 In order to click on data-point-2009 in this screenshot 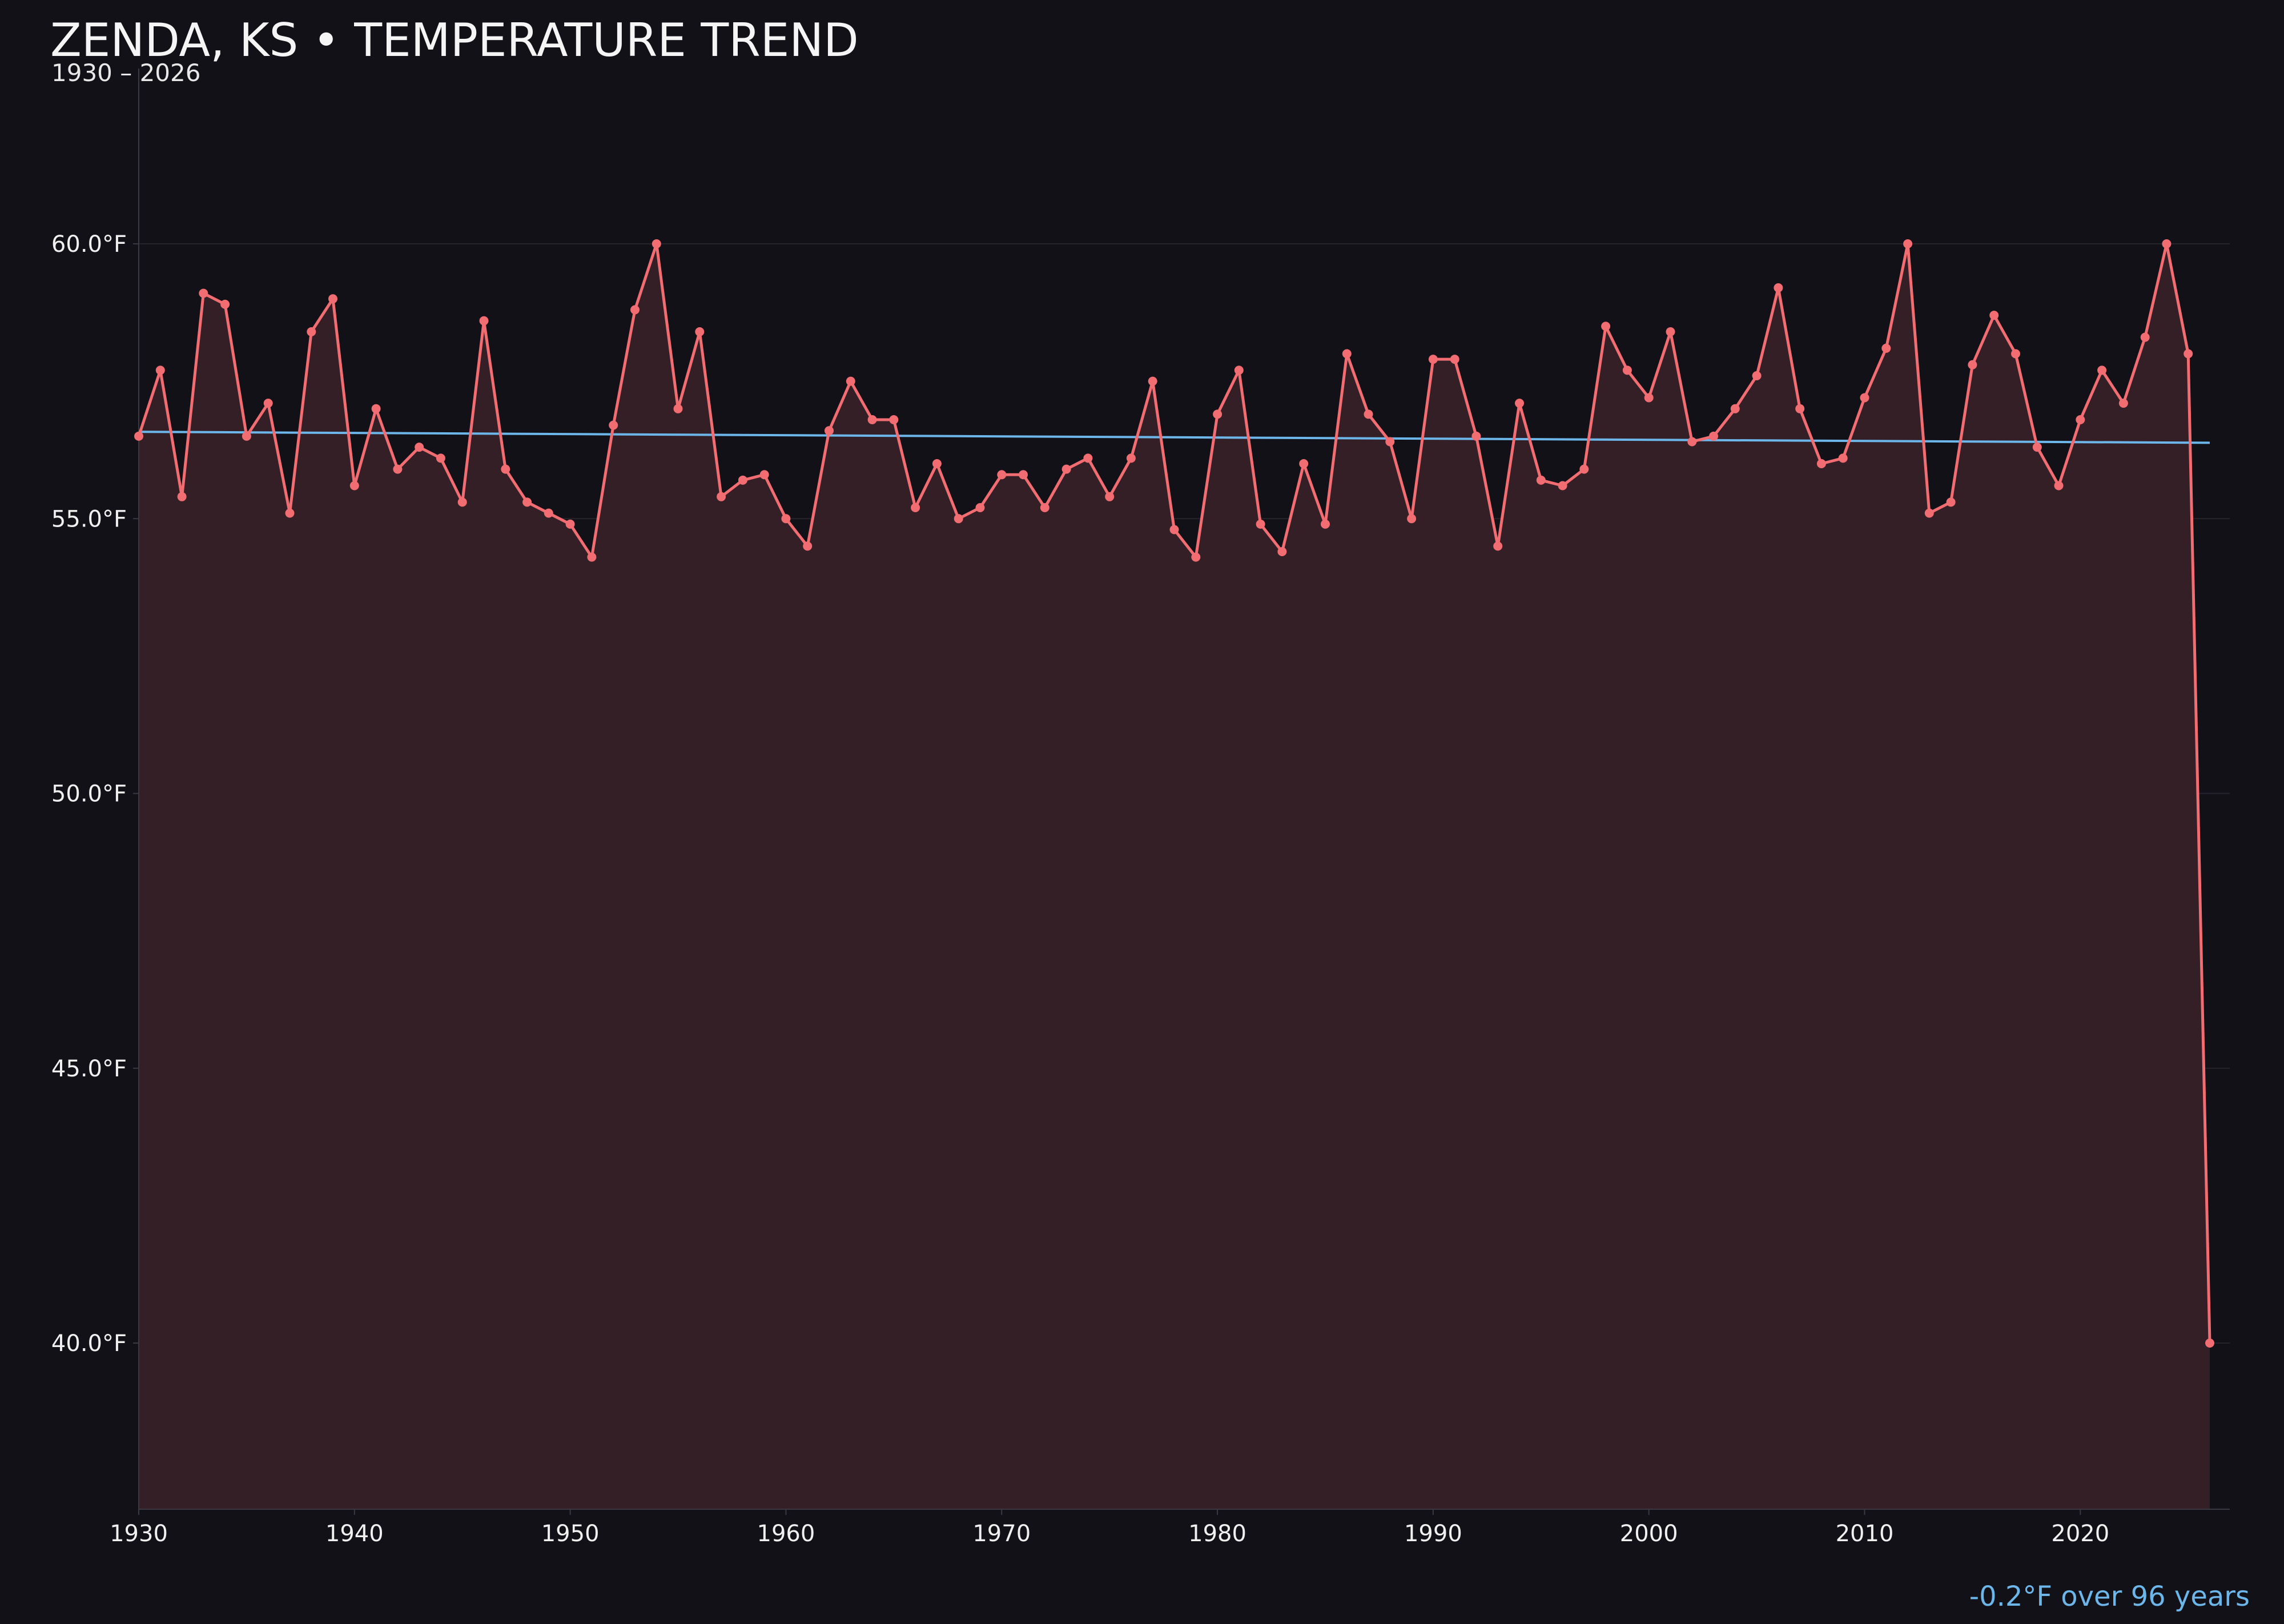, I will do `click(1843, 458)`.